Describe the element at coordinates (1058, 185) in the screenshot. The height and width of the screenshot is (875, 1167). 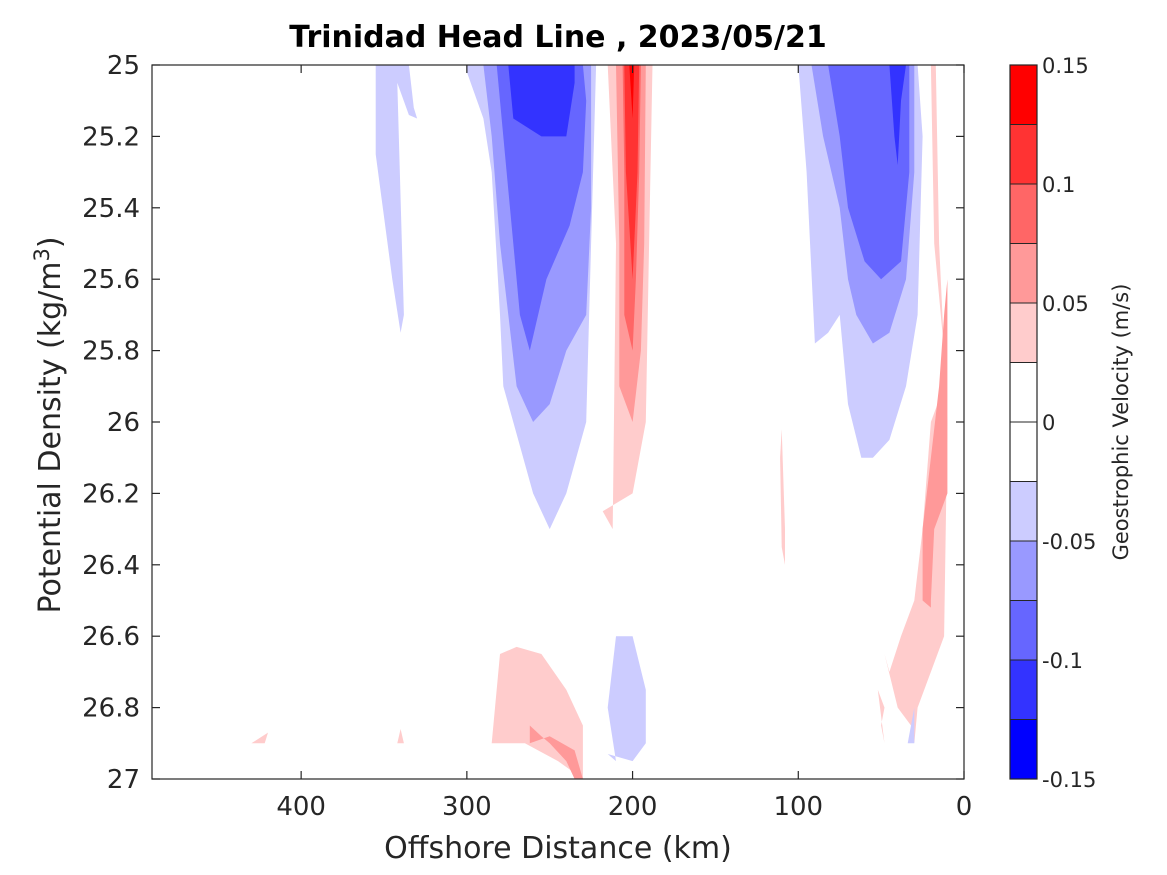
I see `colorbar-tick-label: 0.1` at that location.